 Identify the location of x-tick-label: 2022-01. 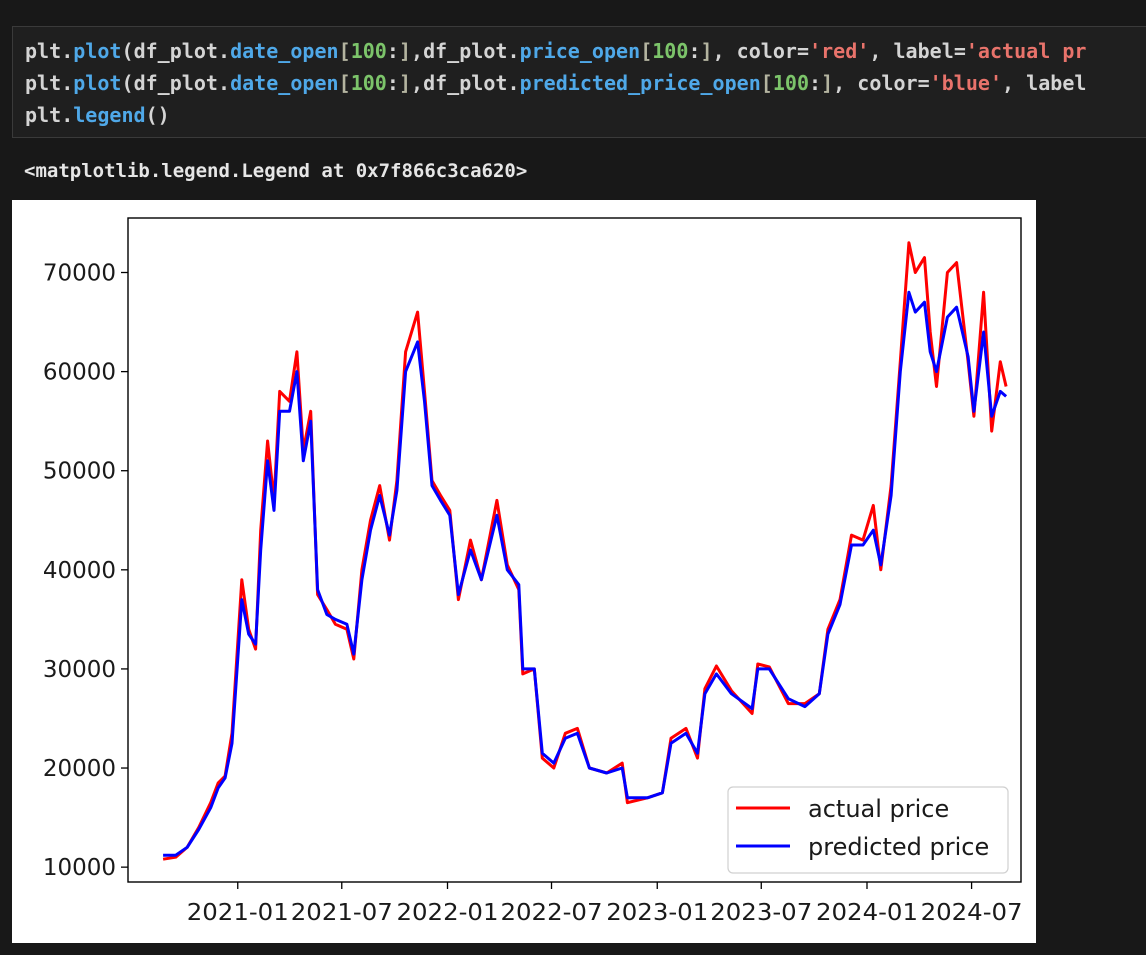
(448, 913).